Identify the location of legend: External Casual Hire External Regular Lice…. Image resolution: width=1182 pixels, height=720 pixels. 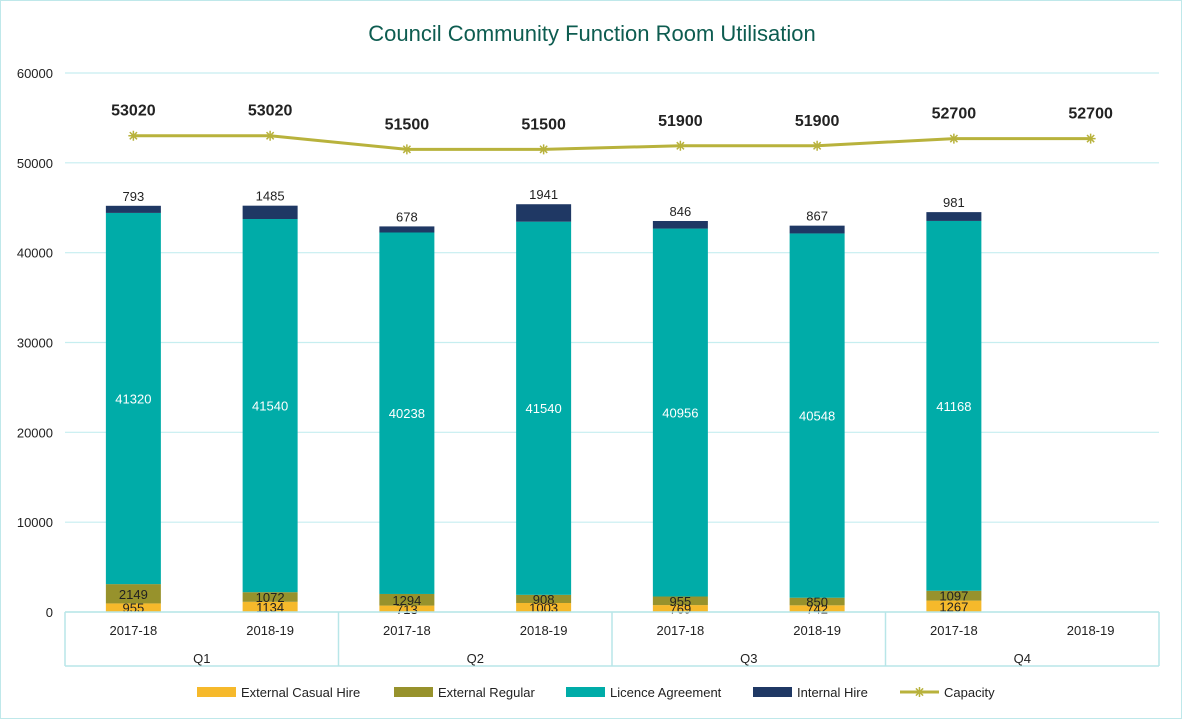
(596, 692).